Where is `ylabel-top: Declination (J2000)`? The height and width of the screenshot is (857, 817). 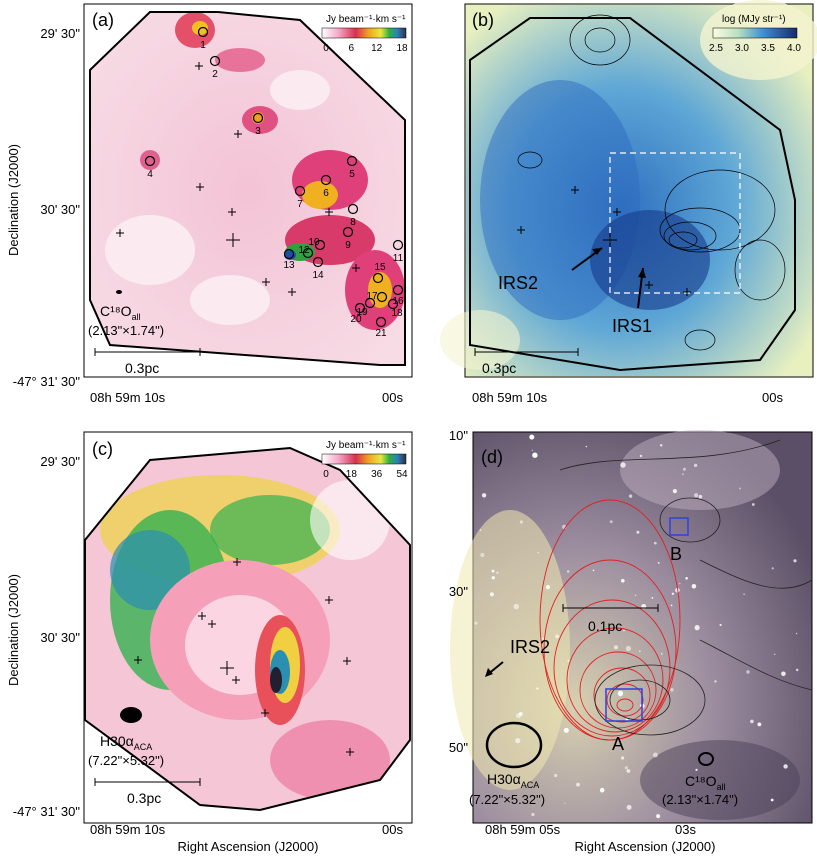
ylabel-top: Declination (J2000) is located at coordinates (13, 200).